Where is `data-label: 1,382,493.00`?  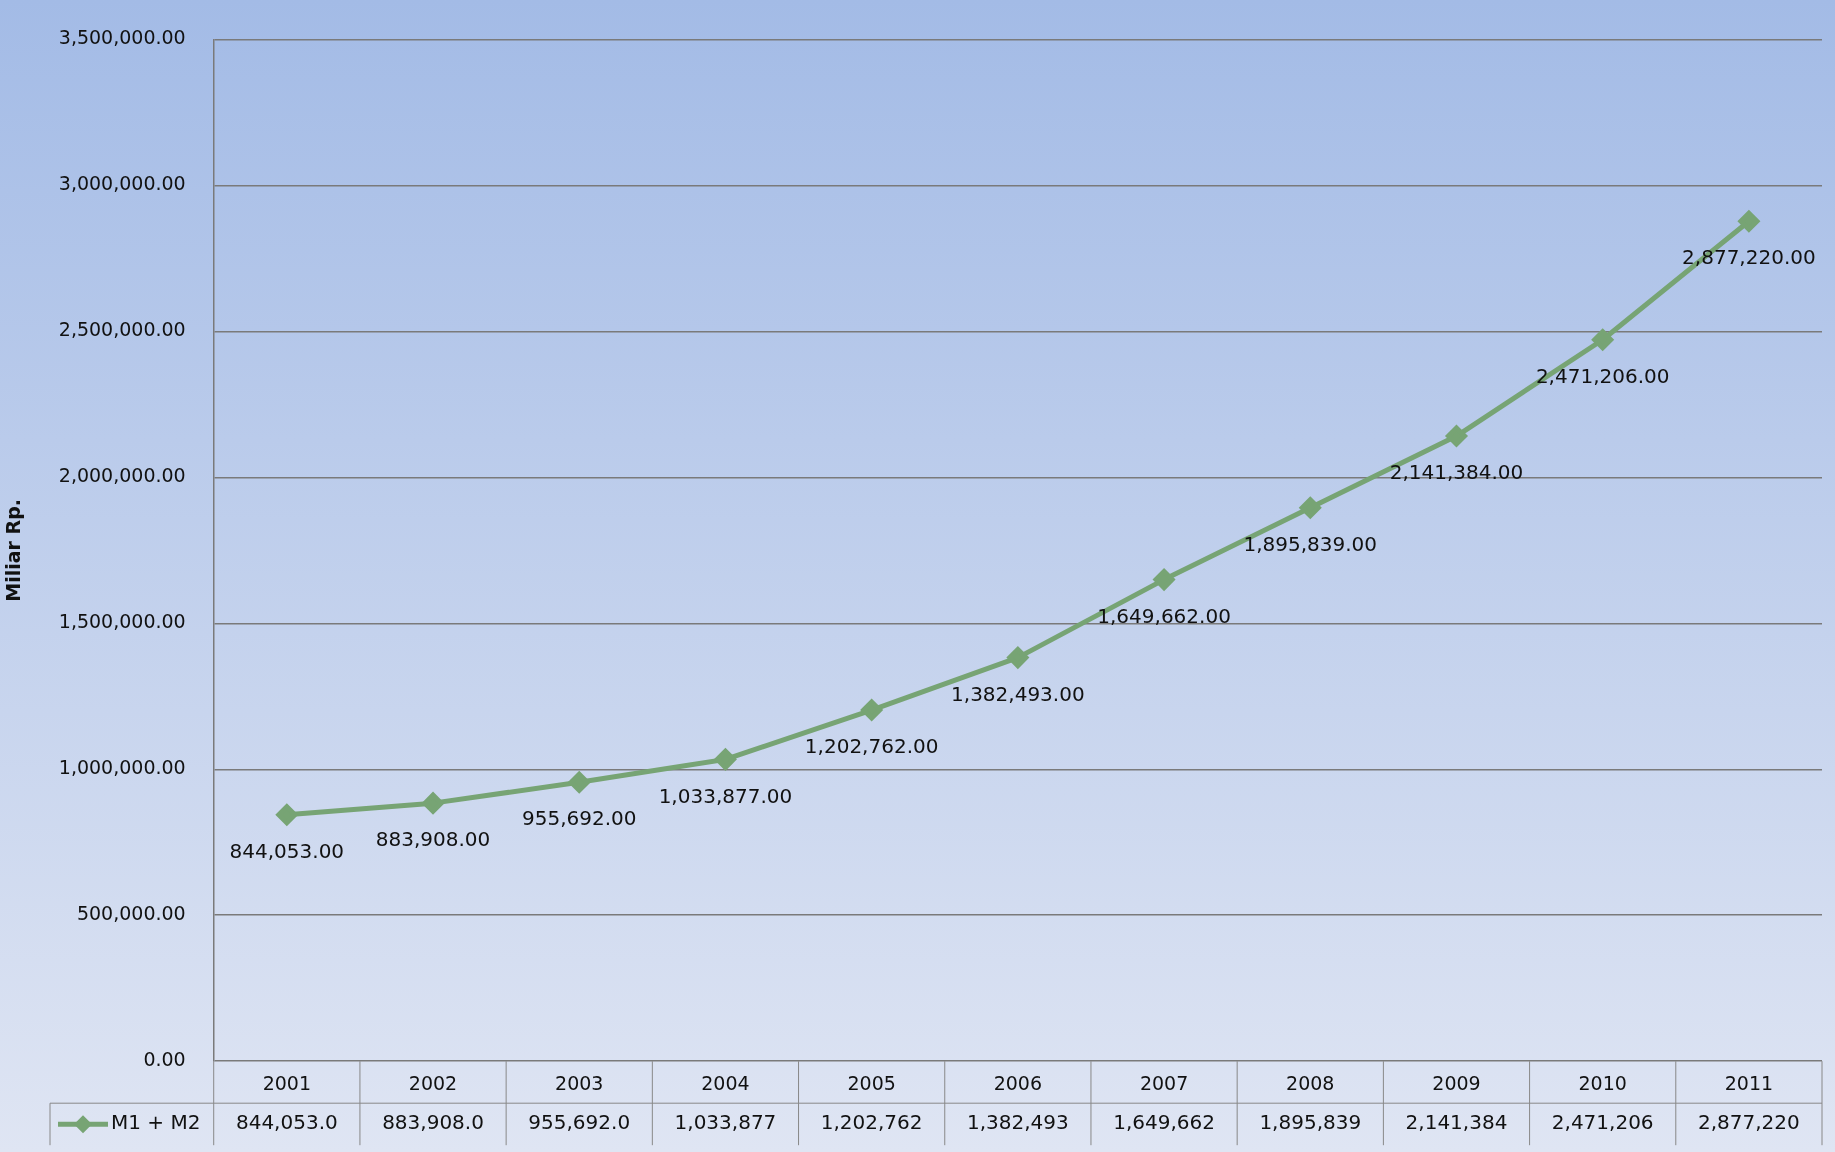 data-label: 1,382,493.00 is located at coordinates (1018, 693).